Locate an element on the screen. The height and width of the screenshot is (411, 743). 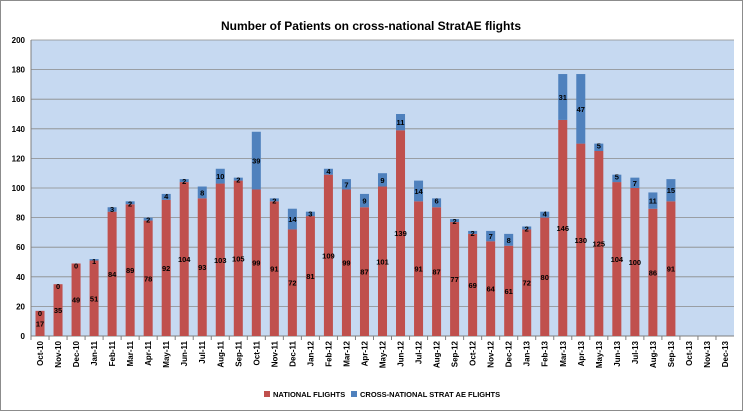
data-label-cross-national: 8 is located at coordinates (509, 240).